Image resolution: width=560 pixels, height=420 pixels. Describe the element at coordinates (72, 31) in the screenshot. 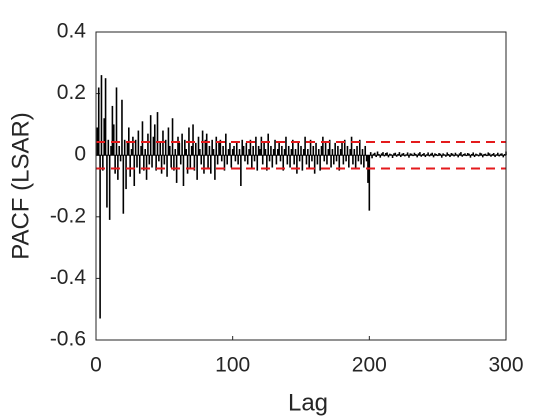

I see `y-tick-label: 0.4` at that location.